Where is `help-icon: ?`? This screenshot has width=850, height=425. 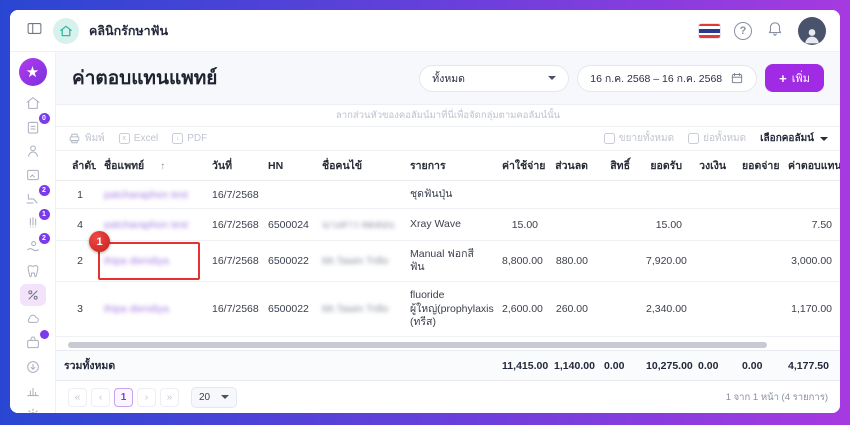
help-icon: ? is located at coordinates (743, 30).